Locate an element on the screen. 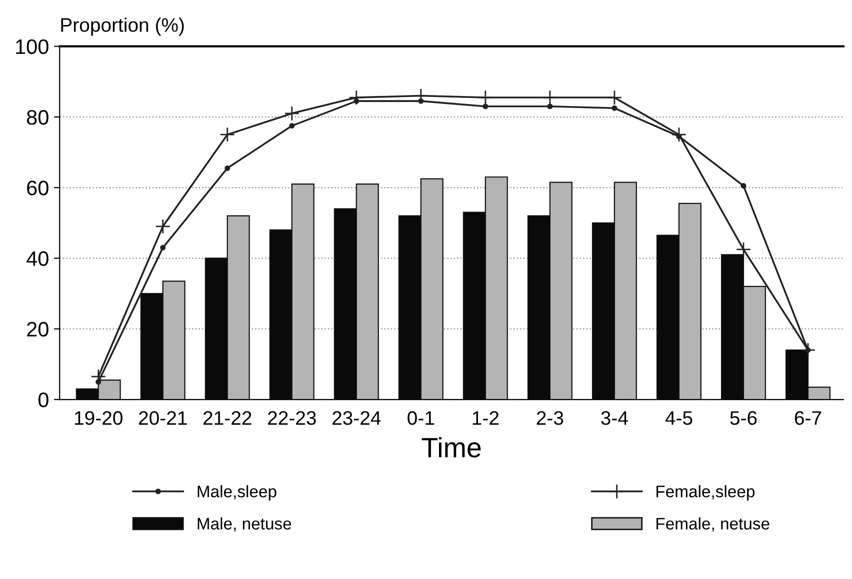  y-tick-label: 20 is located at coordinates (37, 329).